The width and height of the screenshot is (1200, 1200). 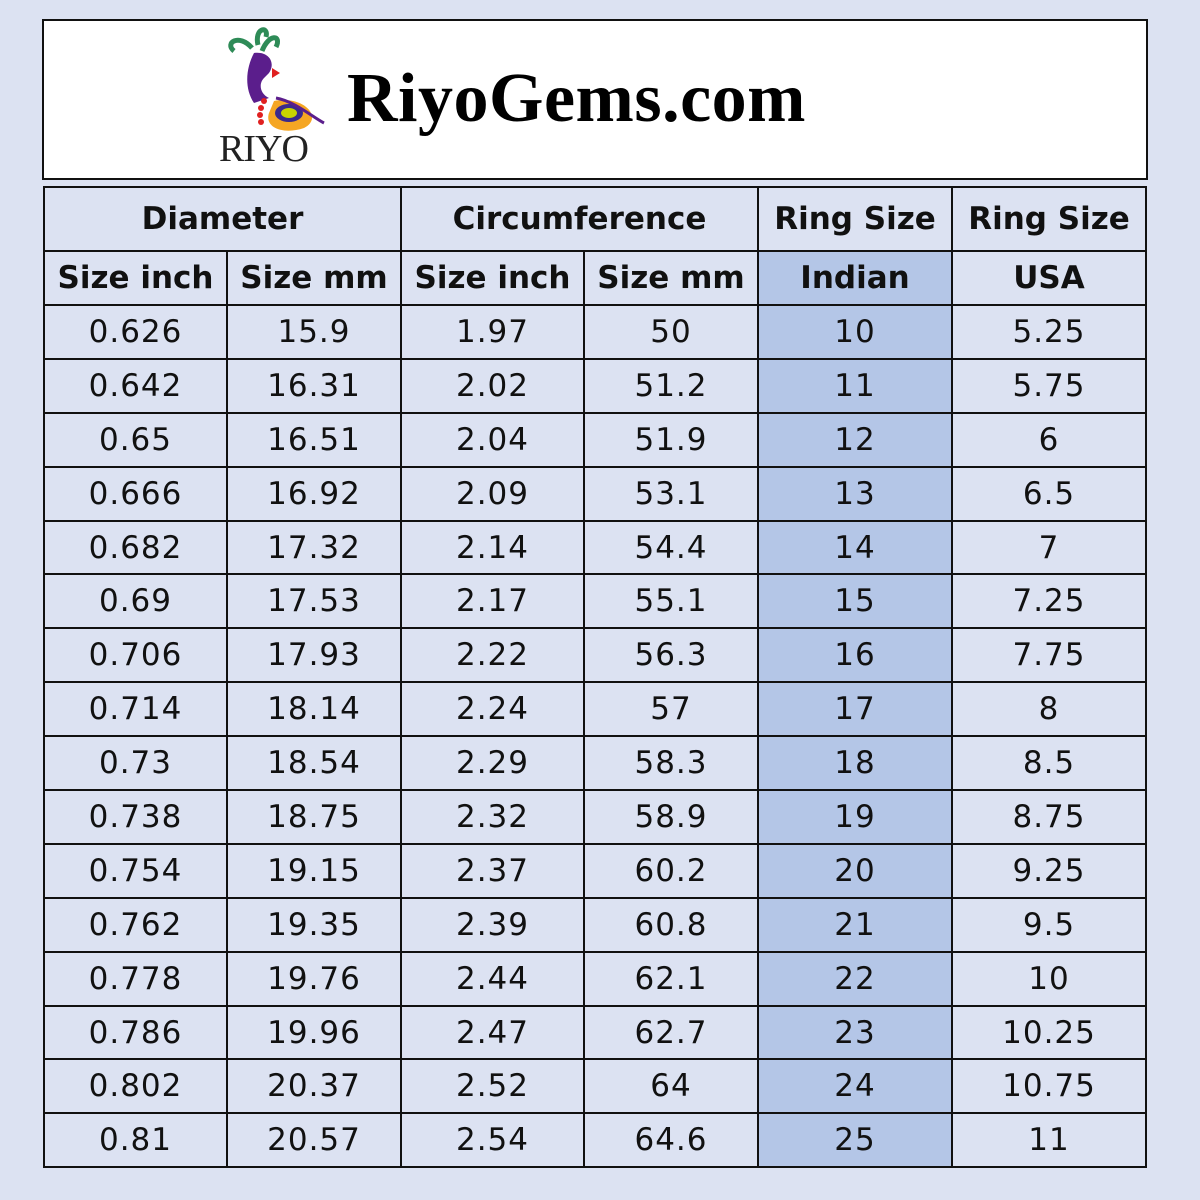 What do you see at coordinates (314, 332) in the screenshot?
I see `cell-diameter-mm: 15.9` at bounding box center [314, 332].